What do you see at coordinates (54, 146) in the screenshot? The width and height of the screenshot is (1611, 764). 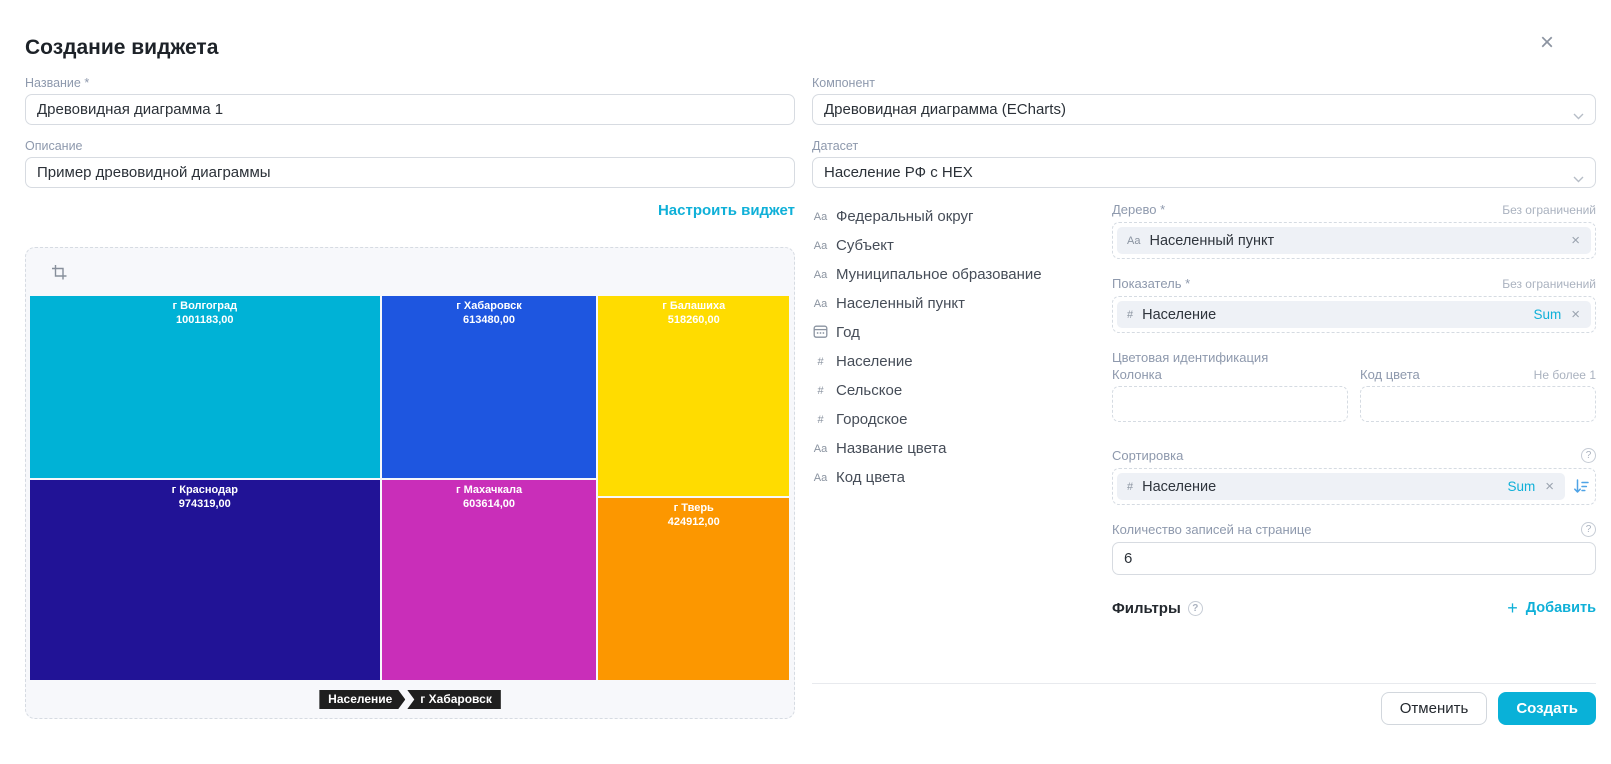 I see `description-label: Описание` at bounding box center [54, 146].